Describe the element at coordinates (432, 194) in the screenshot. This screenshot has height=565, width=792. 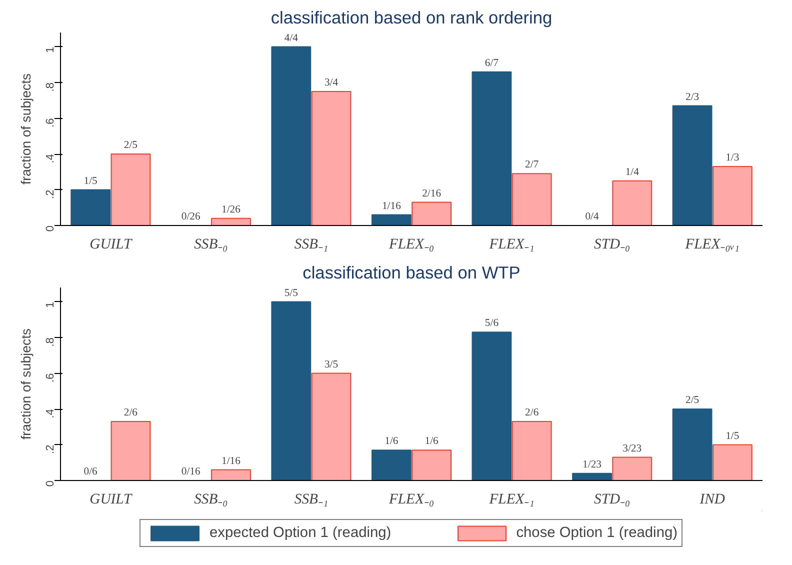
I see `data-label: 2/16` at that location.